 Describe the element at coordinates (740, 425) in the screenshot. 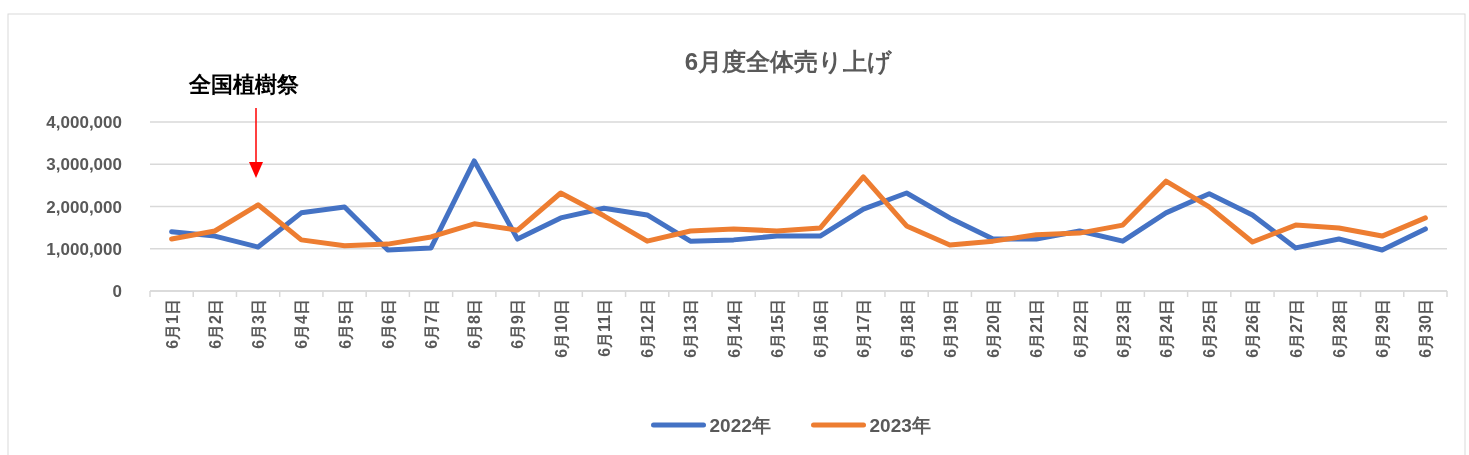

I see `legend-label: 2022年` at that location.